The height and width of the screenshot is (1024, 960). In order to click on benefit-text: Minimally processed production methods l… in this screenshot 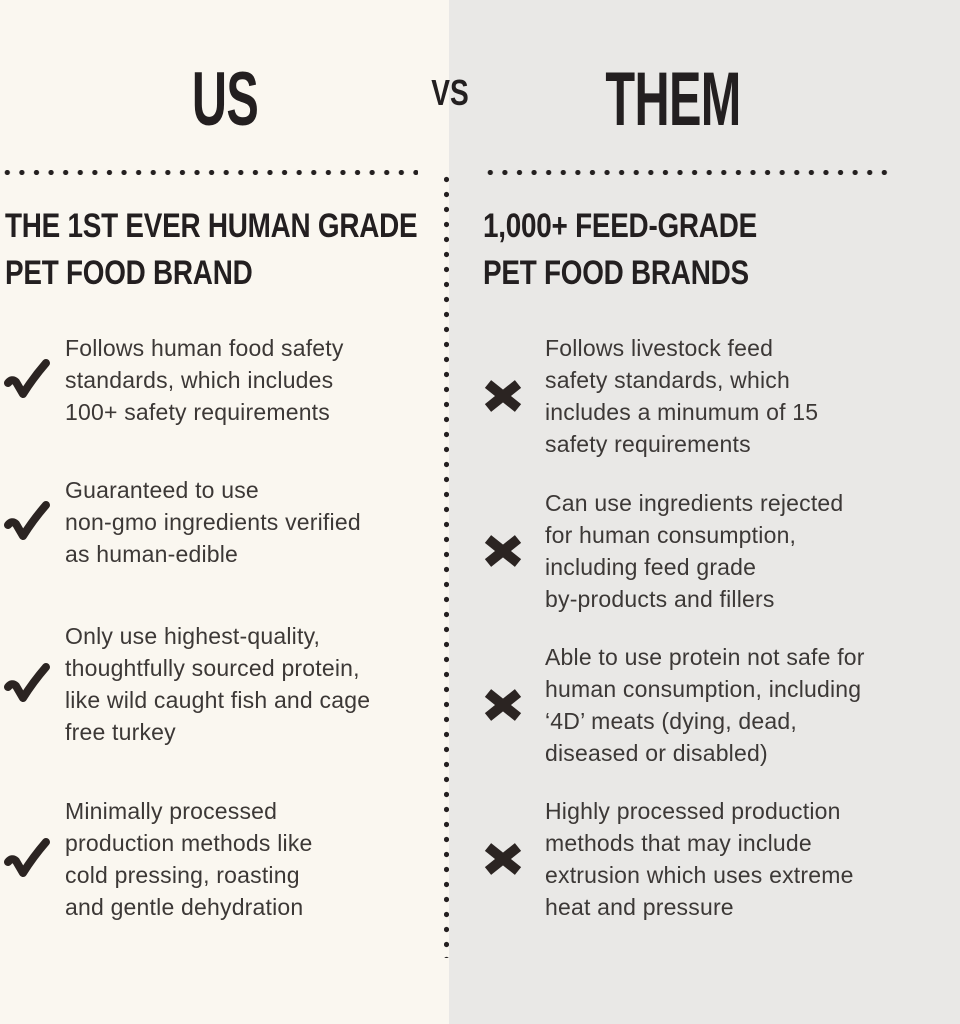, I will do `click(189, 859)`.